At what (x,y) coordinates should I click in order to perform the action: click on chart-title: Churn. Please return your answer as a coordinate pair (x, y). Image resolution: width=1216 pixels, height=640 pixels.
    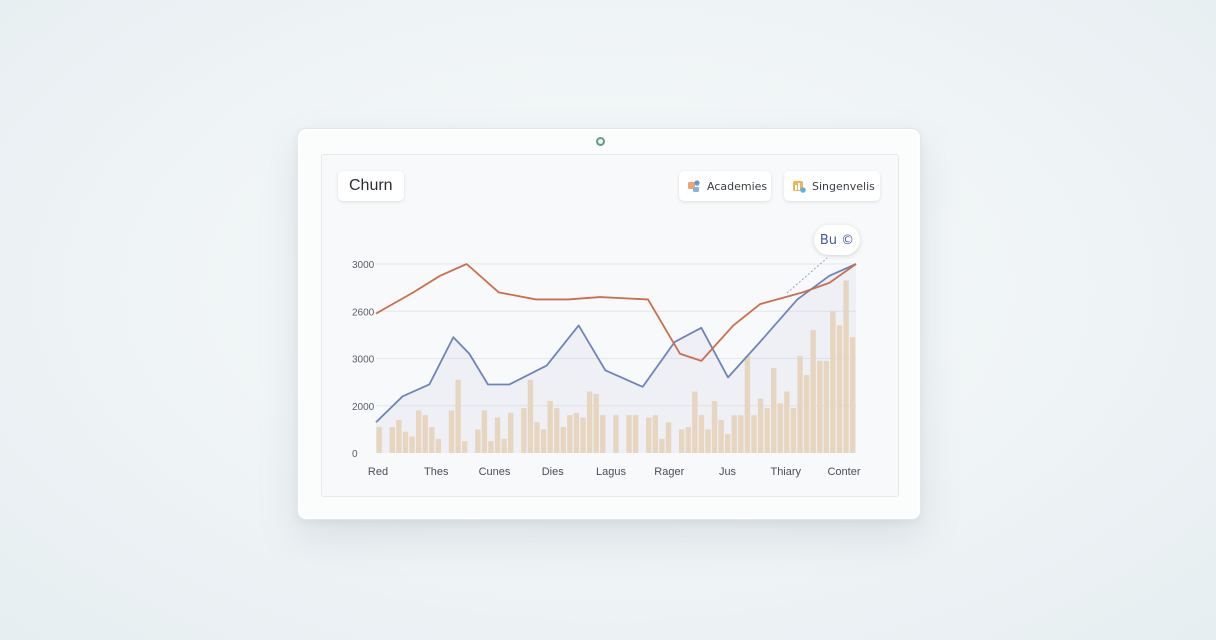
    Looking at the image, I should click on (371, 186).